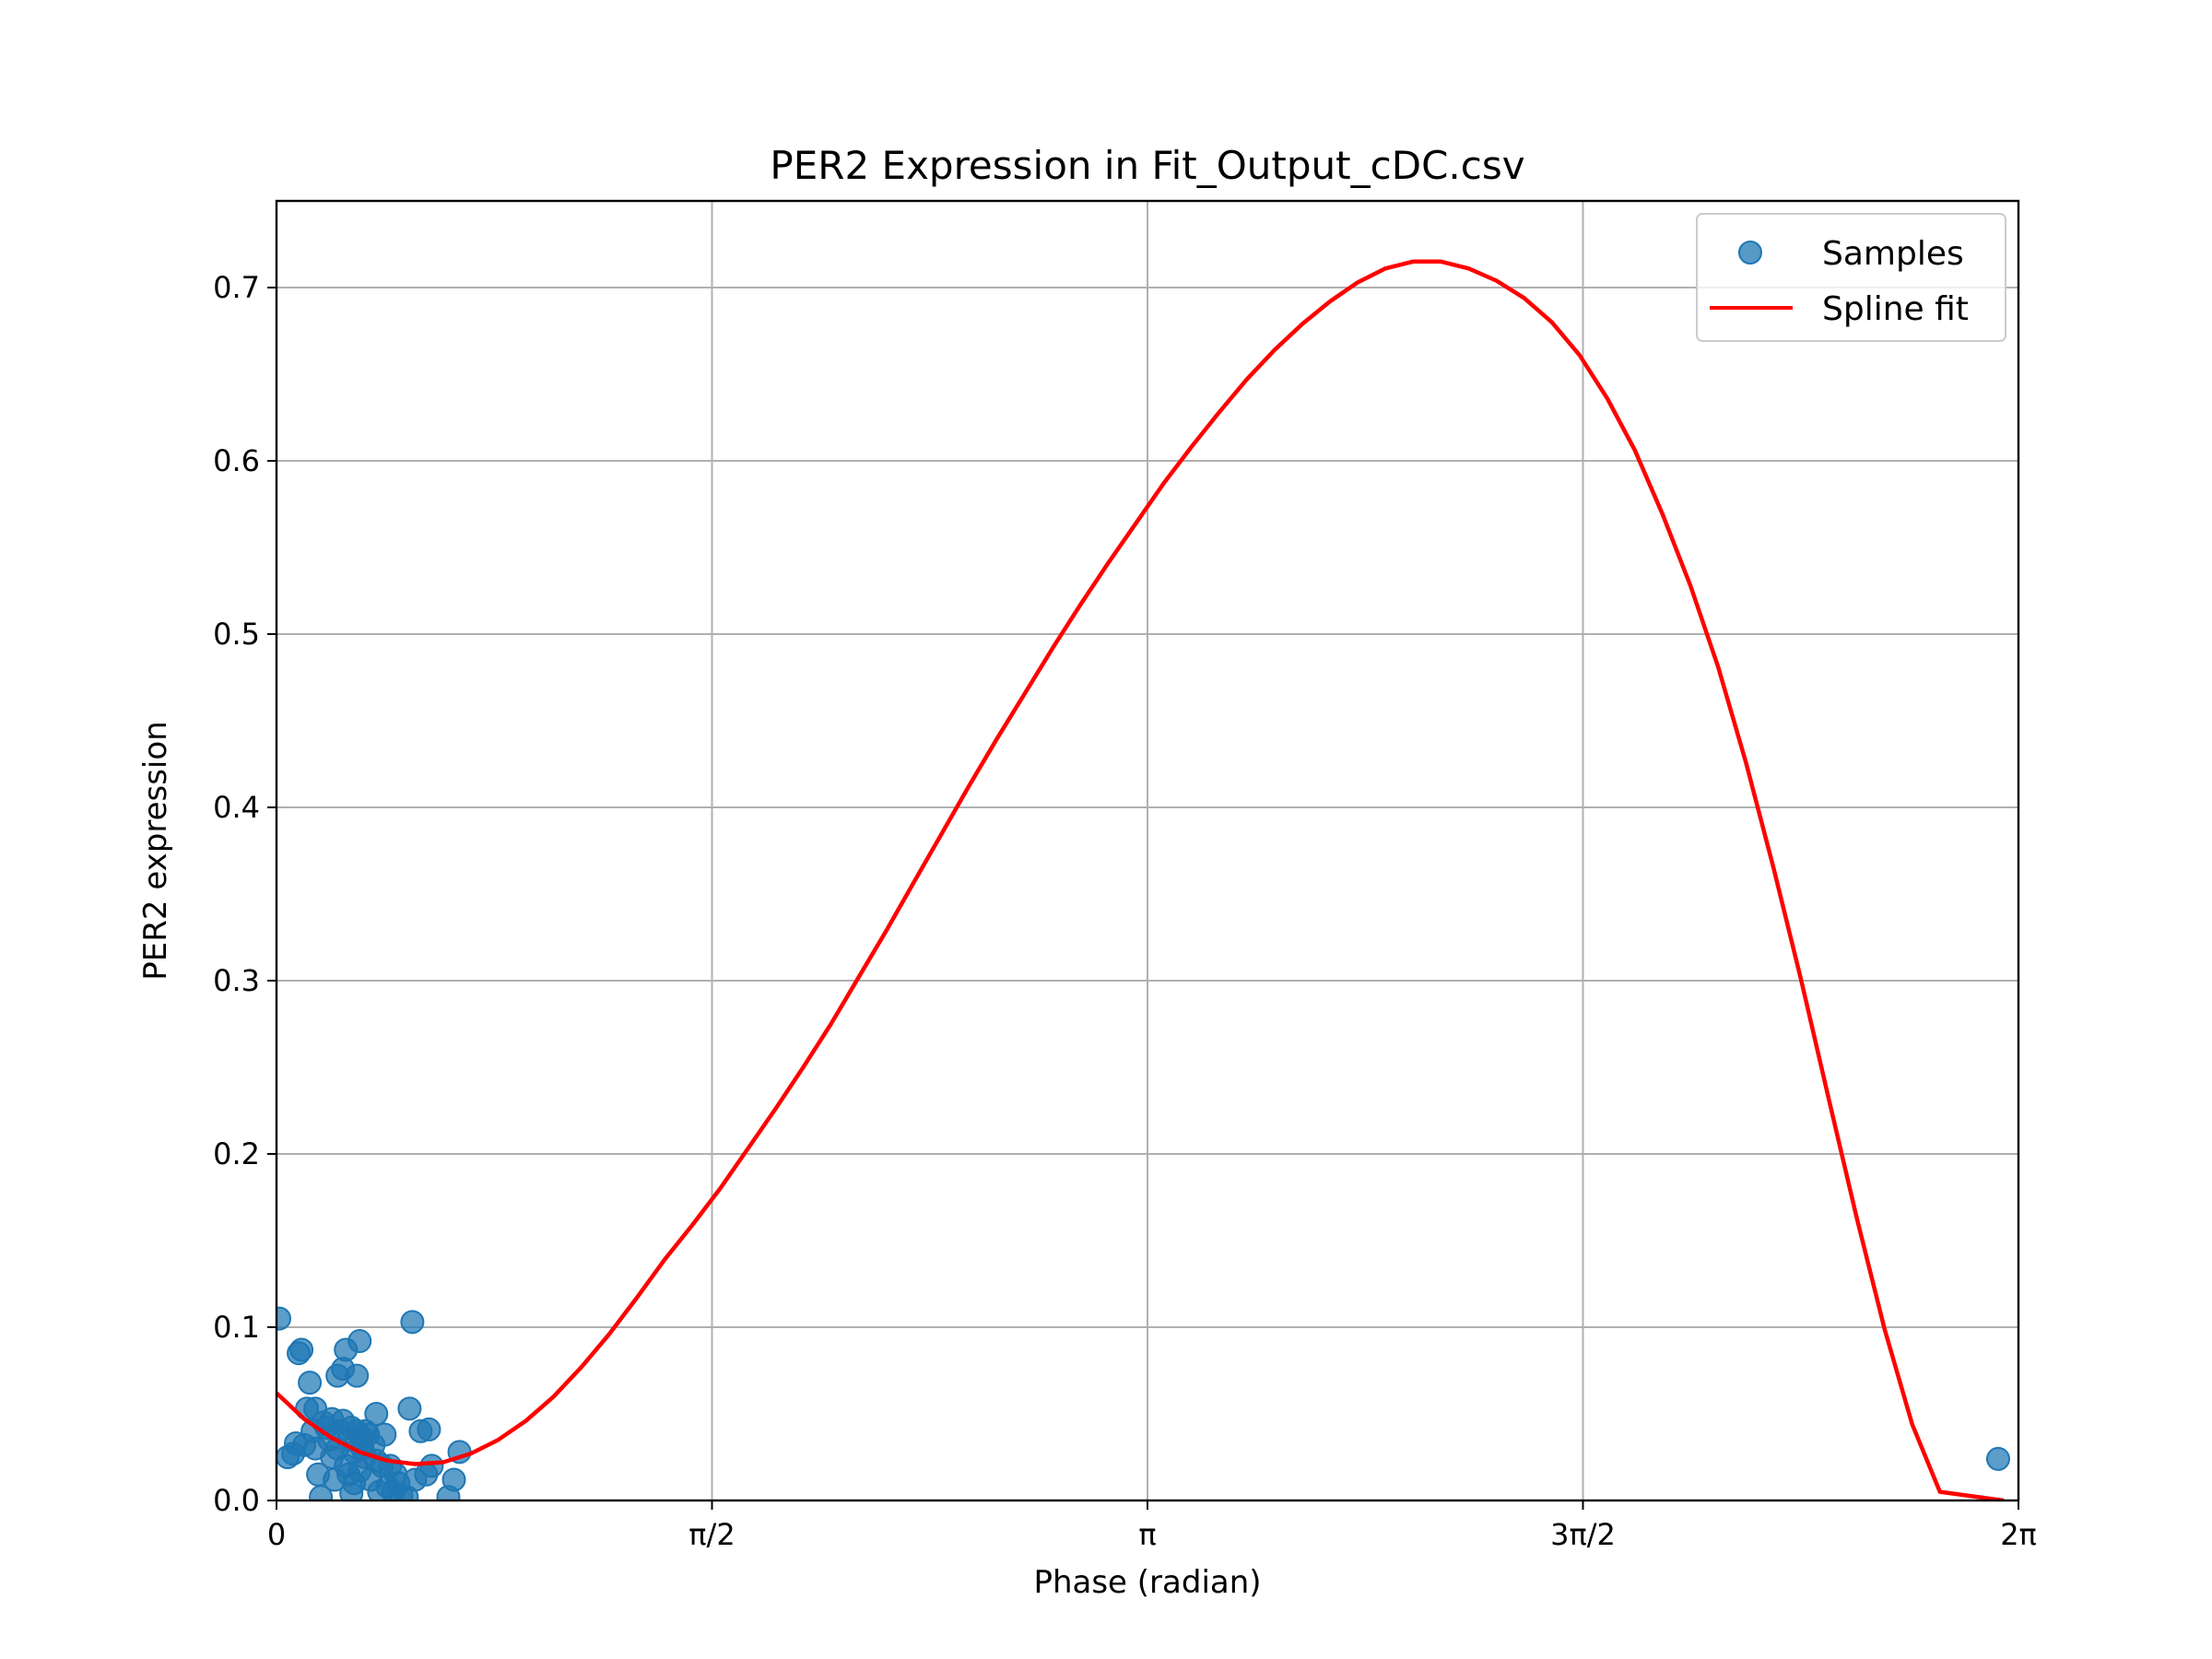 This screenshot has height=1659, width=2212. Describe the element at coordinates (1750, 253) in the screenshot. I see `legend-samples-marker` at that location.